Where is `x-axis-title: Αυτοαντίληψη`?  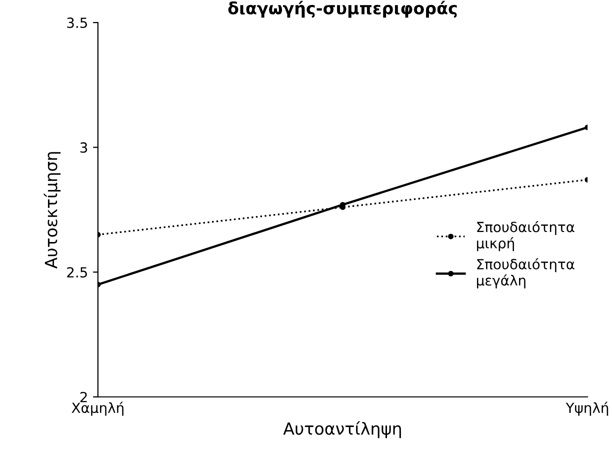
x-axis-title: Αυτοαντίληψη is located at coordinates (342, 429).